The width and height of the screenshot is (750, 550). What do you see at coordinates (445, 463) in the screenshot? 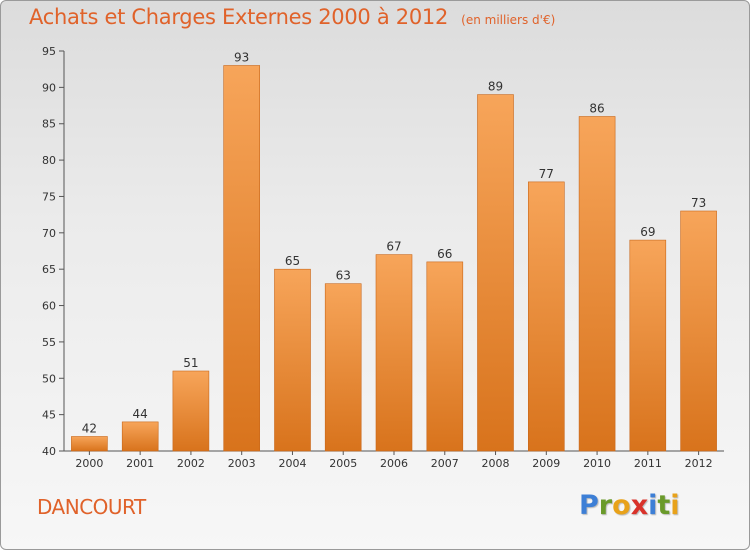
I see `x-tick-label: 2007` at bounding box center [445, 463].